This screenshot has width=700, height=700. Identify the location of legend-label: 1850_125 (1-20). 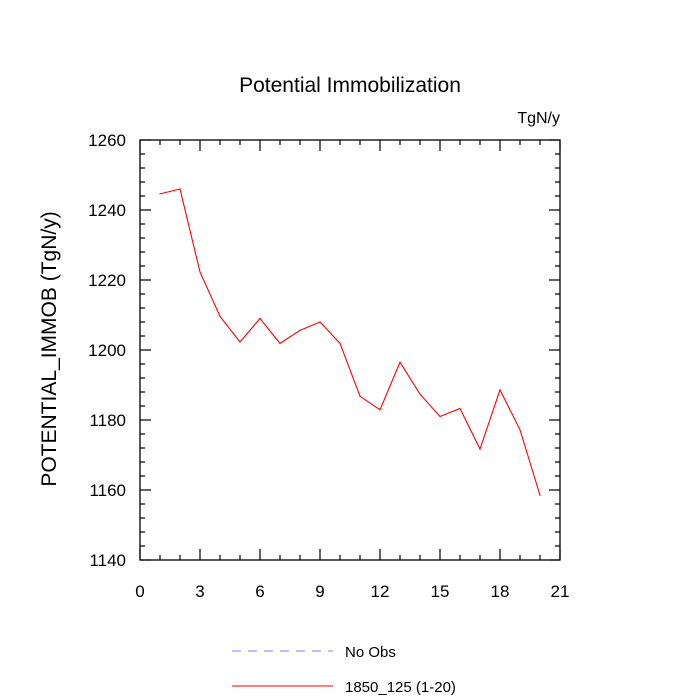
(400, 687).